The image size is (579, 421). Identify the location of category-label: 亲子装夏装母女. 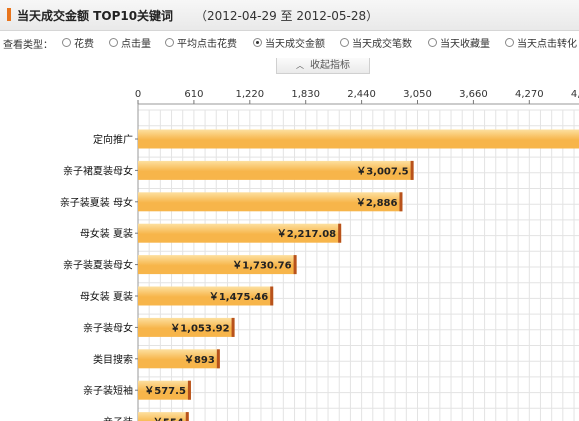
(98, 265).